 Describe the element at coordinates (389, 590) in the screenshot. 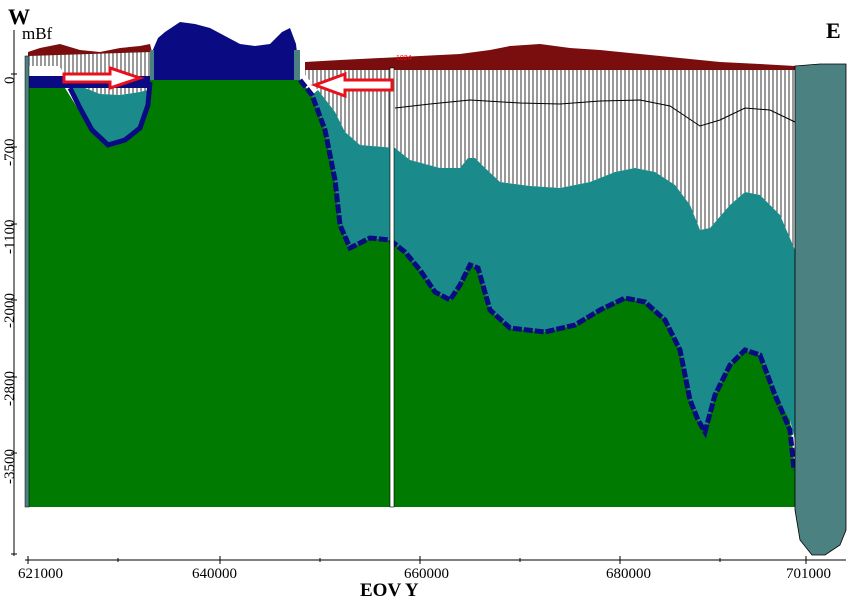

I see `x-axis-label: EOV Y` at that location.